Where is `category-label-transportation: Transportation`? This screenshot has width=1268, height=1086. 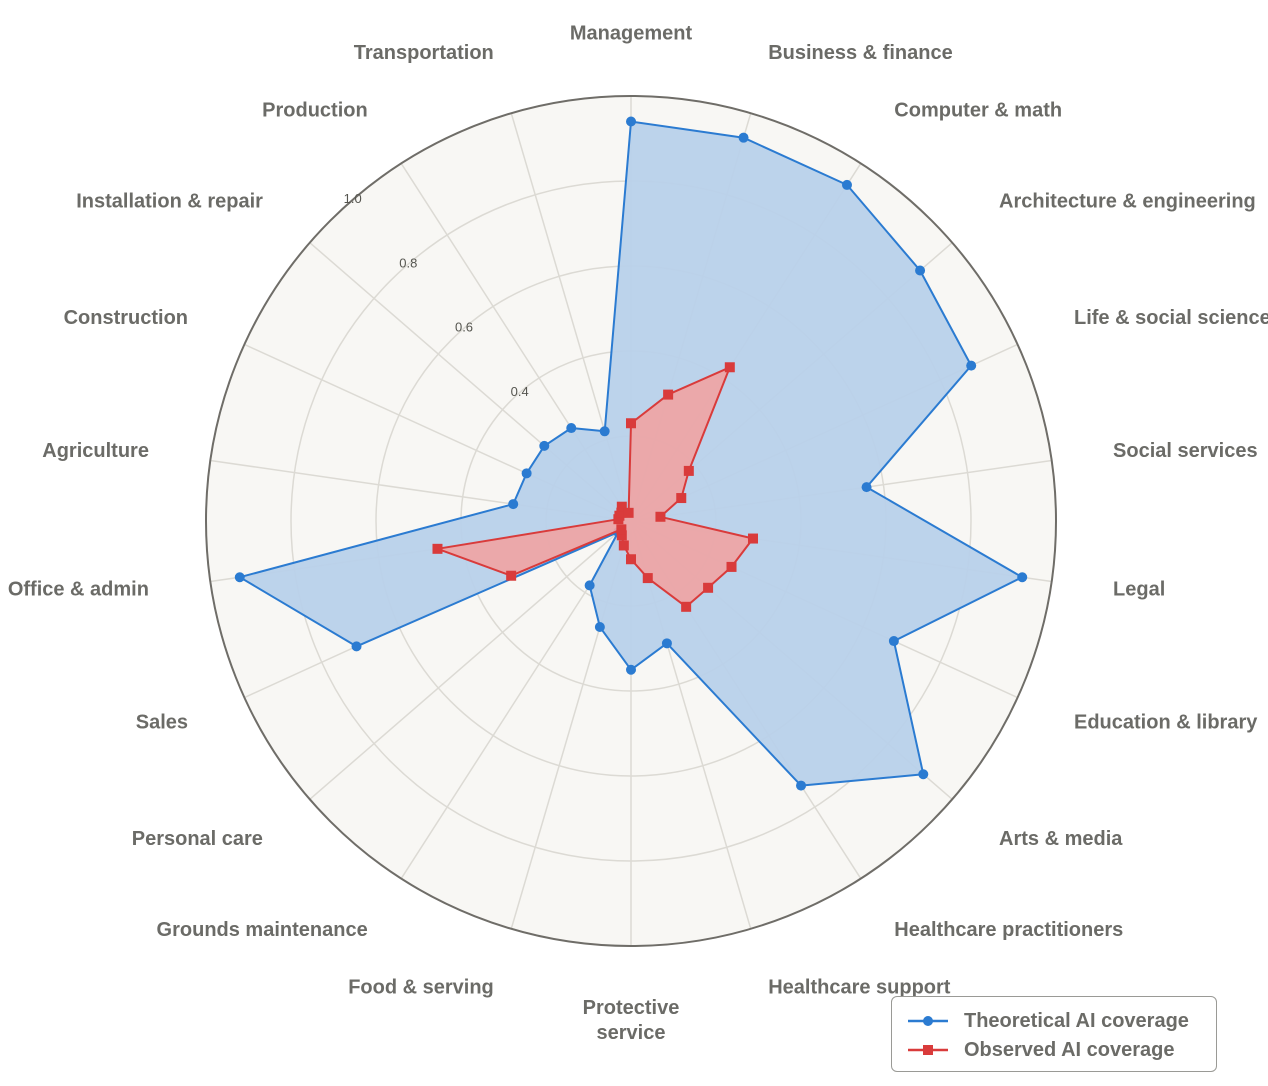 category-label-transportation: Transportation is located at coordinates (424, 53).